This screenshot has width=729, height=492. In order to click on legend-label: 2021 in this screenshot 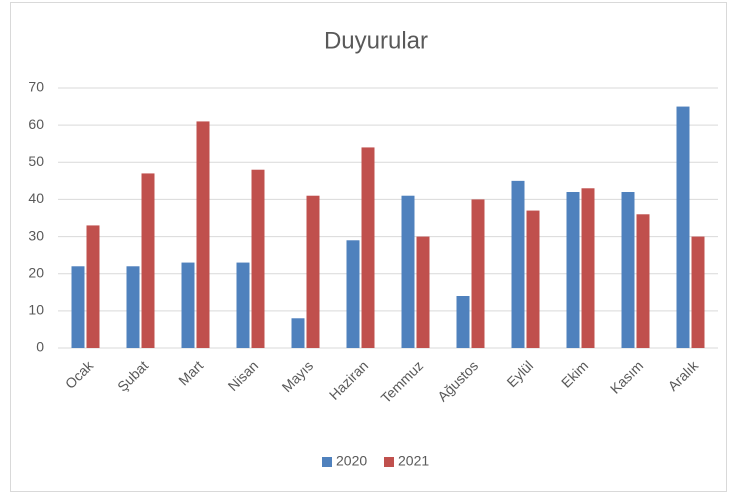, I will do `click(413, 461)`.